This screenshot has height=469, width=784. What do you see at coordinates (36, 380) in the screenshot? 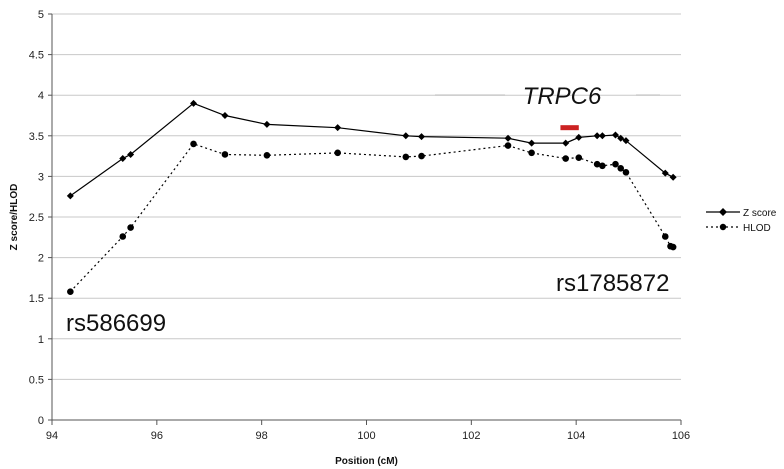
I see `y-tick-label: 0.5` at bounding box center [36, 380].